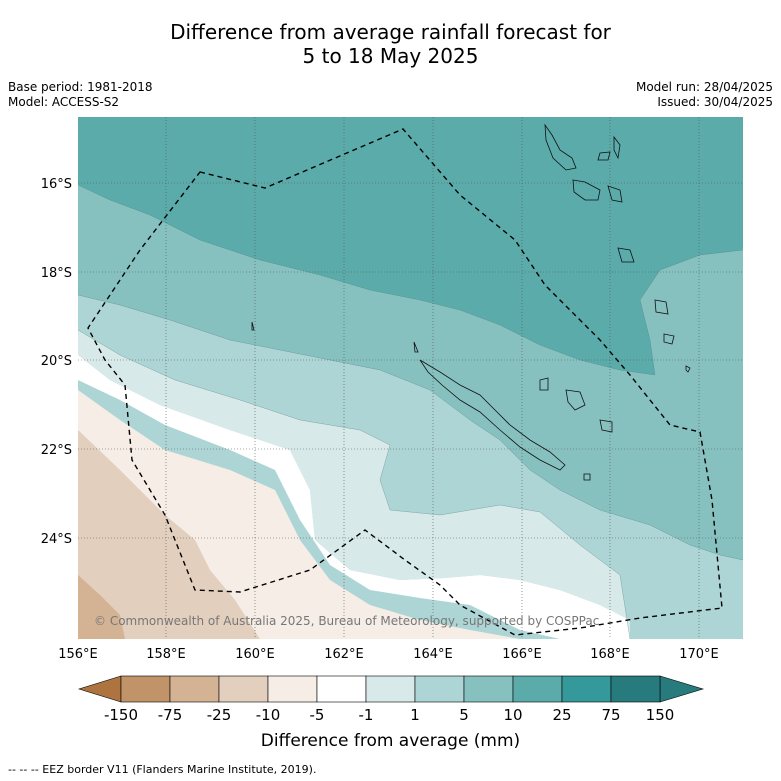 This screenshot has width=781, height=781. What do you see at coordinates (56, 539) in the screenshot?
I see `lat-label-24s: 24°S` at bounding box center [56, 539].